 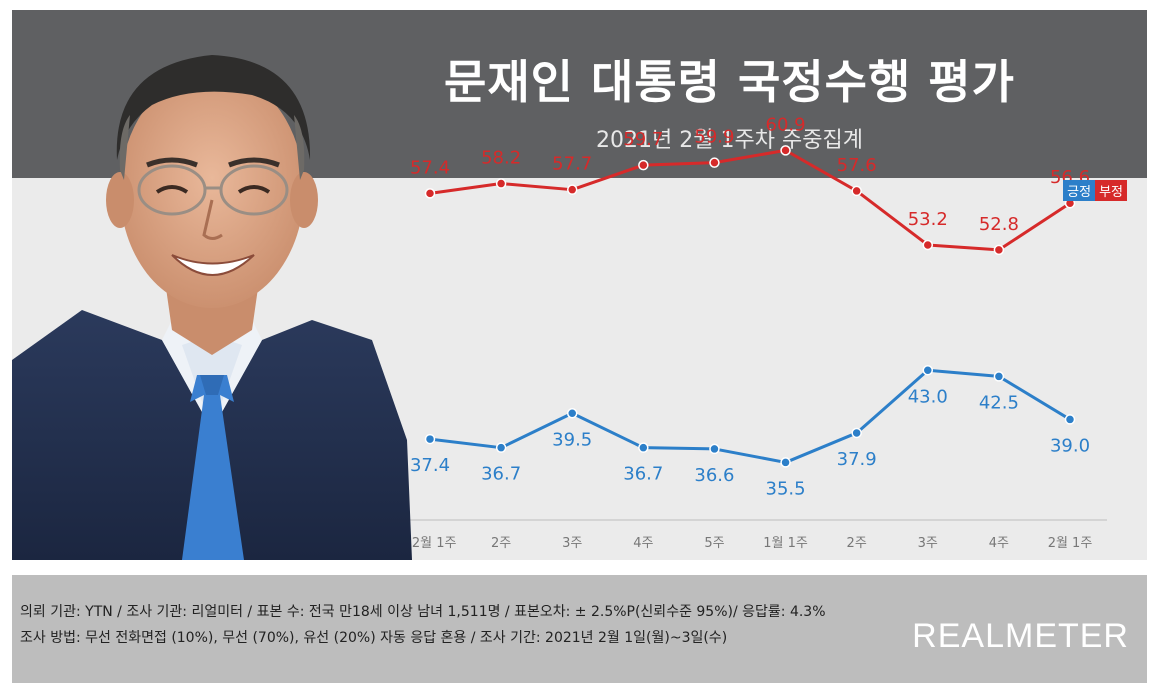 I want to click on data-label-positive: 43.0, so click(x=928, y=396).